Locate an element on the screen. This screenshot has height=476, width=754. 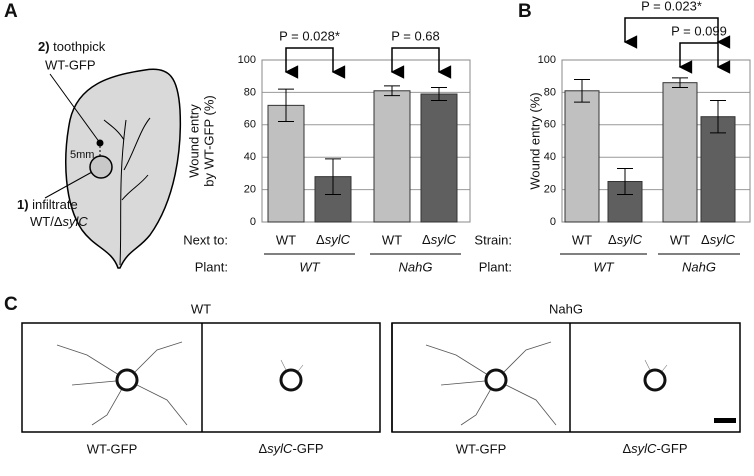
leaf-label: WT/ΔsylC is located at coordinates (59, 221).